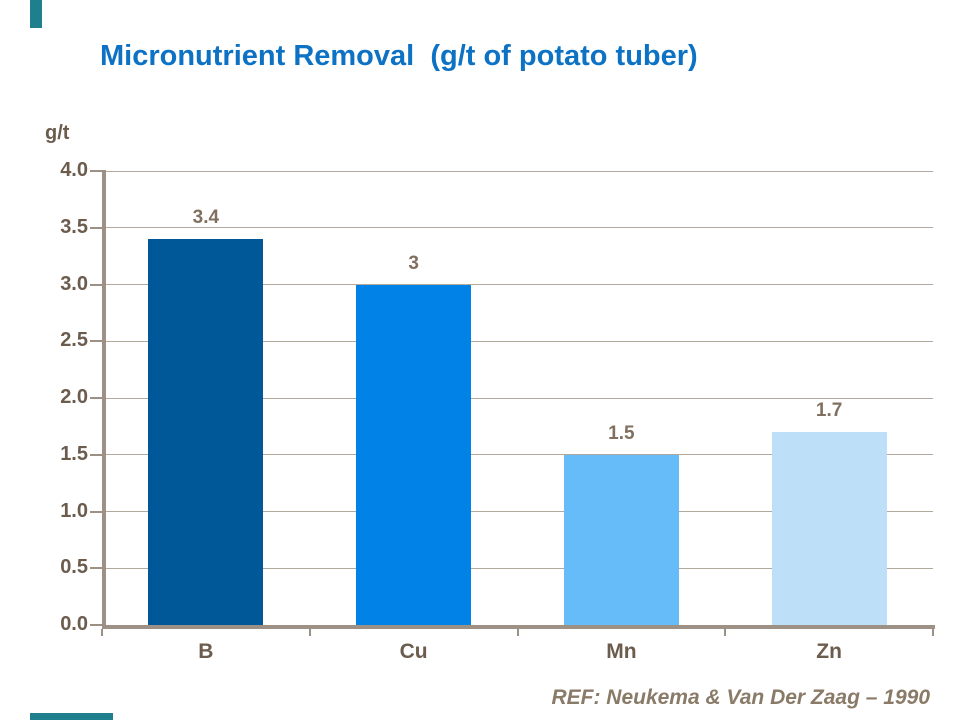 Image resolution: width=960 pixels, height=720 pixels. I want to click on x-axis-line, so click(518, 627).